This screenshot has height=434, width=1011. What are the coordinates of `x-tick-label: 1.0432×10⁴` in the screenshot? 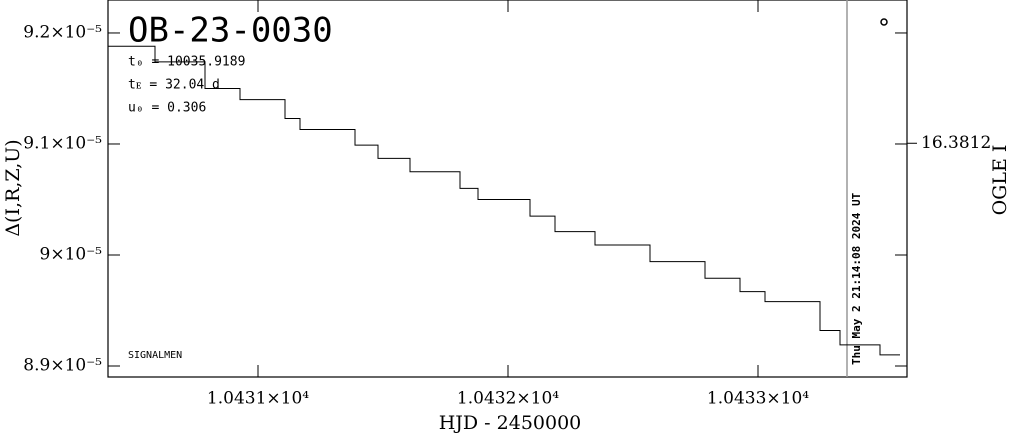 It's located at (508, 399).